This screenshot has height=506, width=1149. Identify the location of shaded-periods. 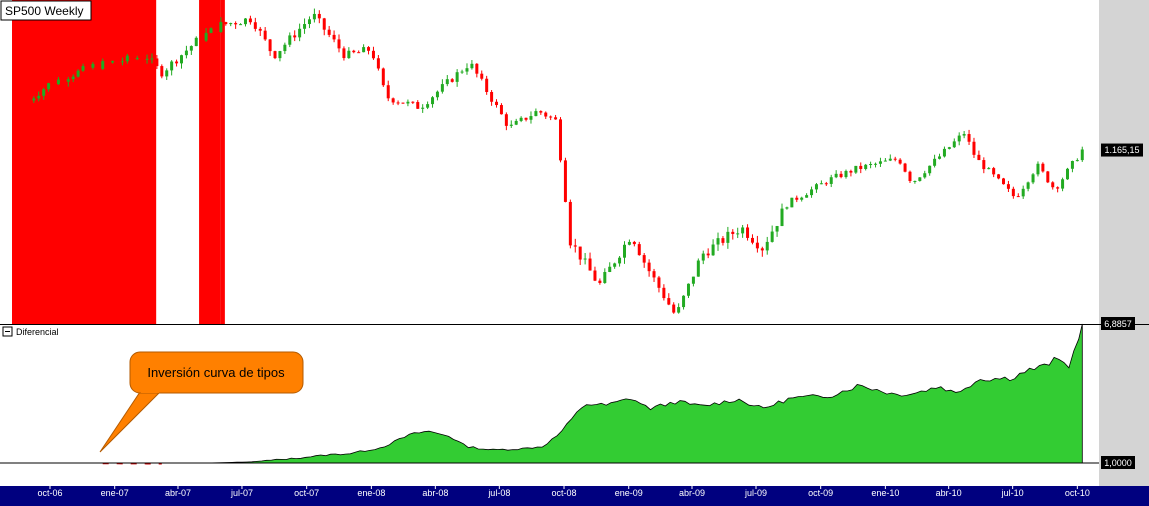
(118, 162).